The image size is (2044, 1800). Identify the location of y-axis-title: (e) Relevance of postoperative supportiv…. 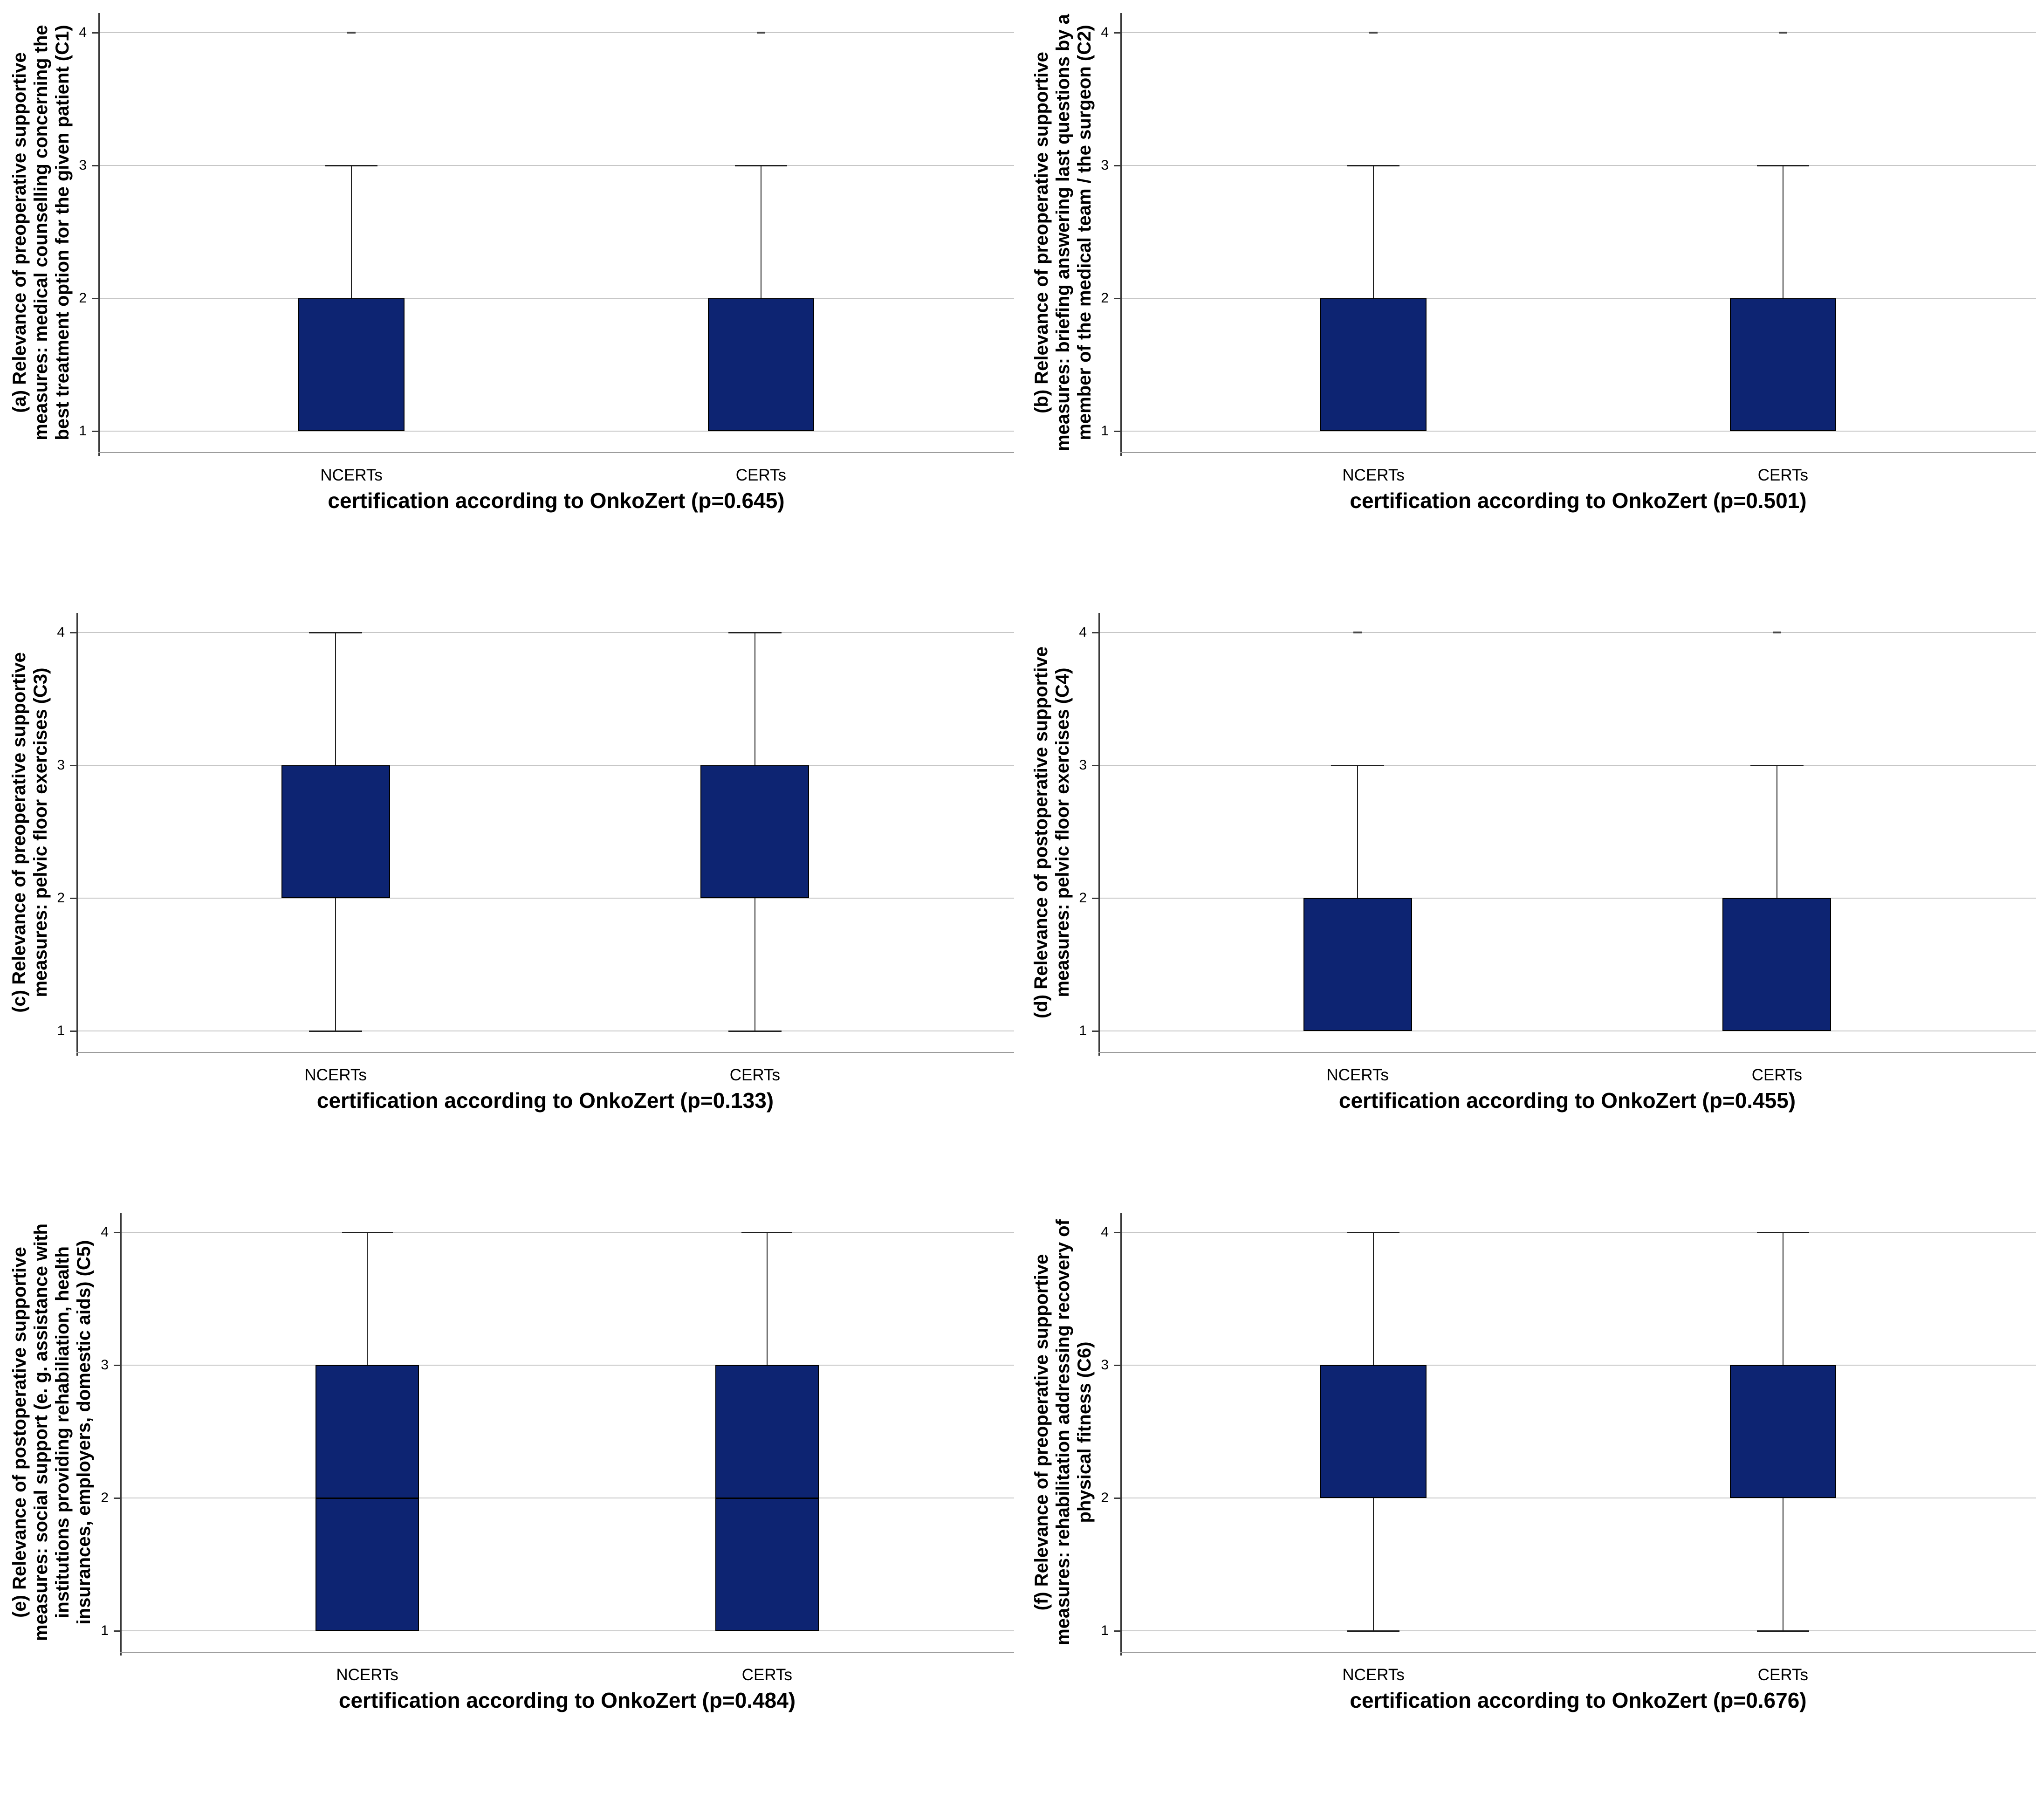
(51, 1432).